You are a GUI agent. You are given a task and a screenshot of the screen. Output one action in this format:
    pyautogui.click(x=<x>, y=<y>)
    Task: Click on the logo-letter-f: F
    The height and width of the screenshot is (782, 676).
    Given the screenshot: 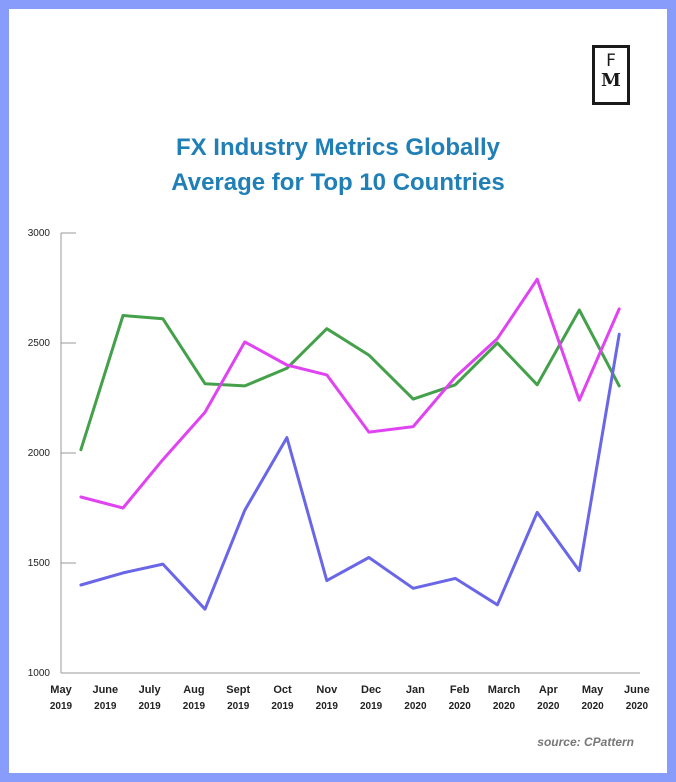 What is the action you would take?
    pyautogui.click(x=611, y=61)
    